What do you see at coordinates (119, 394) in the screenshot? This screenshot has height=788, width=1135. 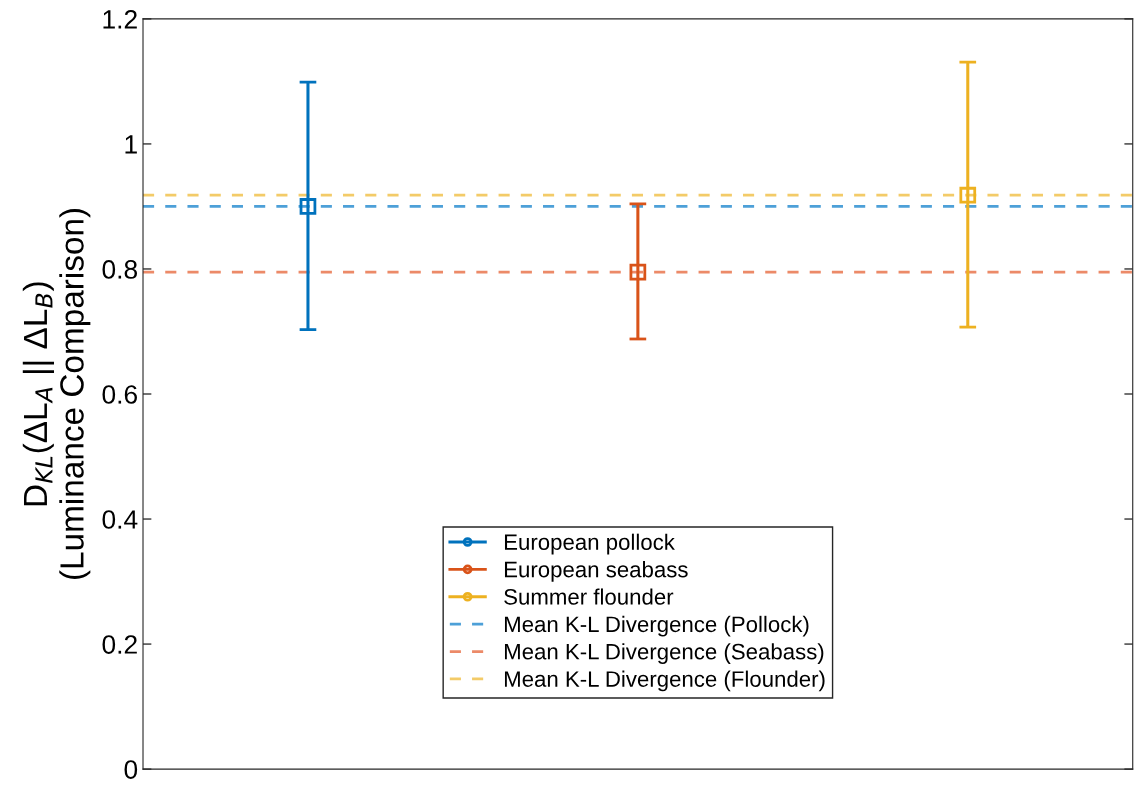 I see `y-tick-label: 0.6` at bounding box center [119, 394].